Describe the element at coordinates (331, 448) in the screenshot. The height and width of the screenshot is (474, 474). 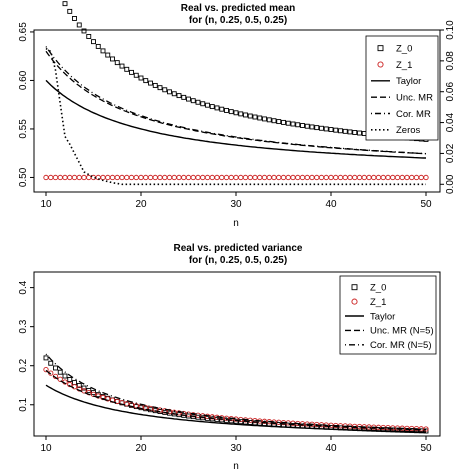
I see `variance-x-tick-label: 40` at that location.